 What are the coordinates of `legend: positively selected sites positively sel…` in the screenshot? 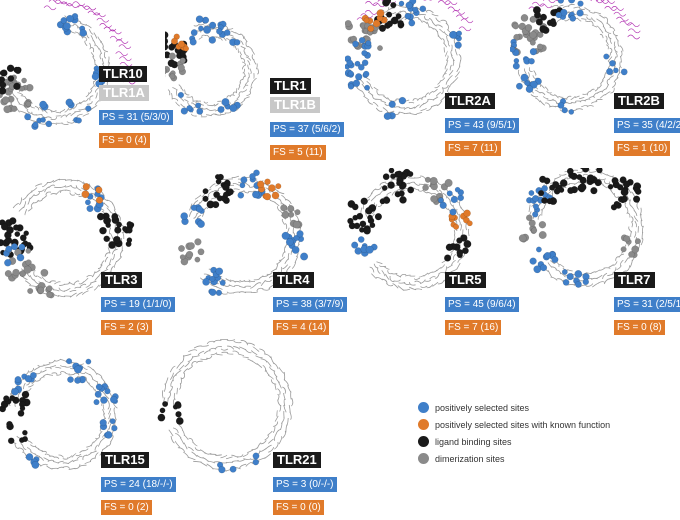 It's located at (514, 433).